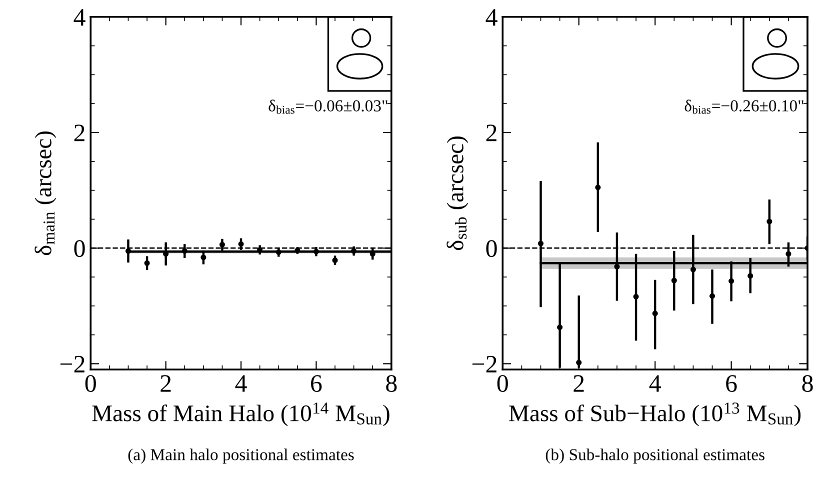 This screenshot has width=824, height=483. I want to click on y-axis-title: δ$_{main}$ (arcsec), so click(45, 194).